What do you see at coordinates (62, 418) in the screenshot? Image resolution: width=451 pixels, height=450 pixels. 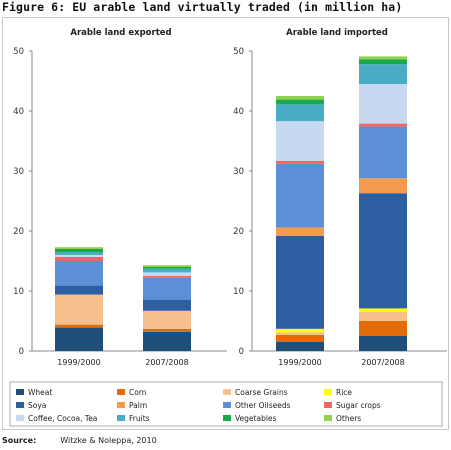 I see `legend-label: Coffee, Cocoa, Tea` at bounding box center [62, 418].